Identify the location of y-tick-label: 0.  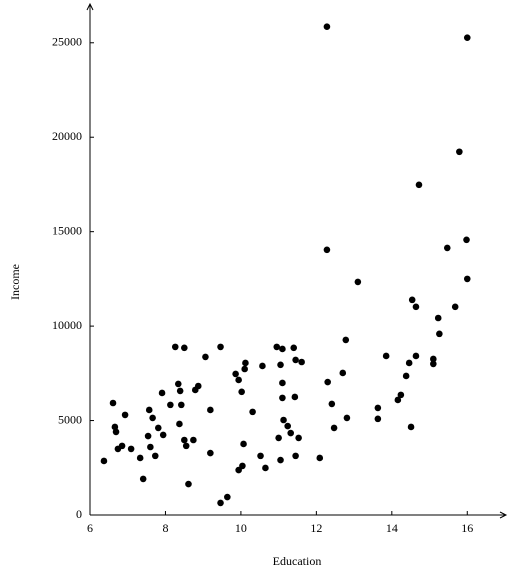
(79, 514).